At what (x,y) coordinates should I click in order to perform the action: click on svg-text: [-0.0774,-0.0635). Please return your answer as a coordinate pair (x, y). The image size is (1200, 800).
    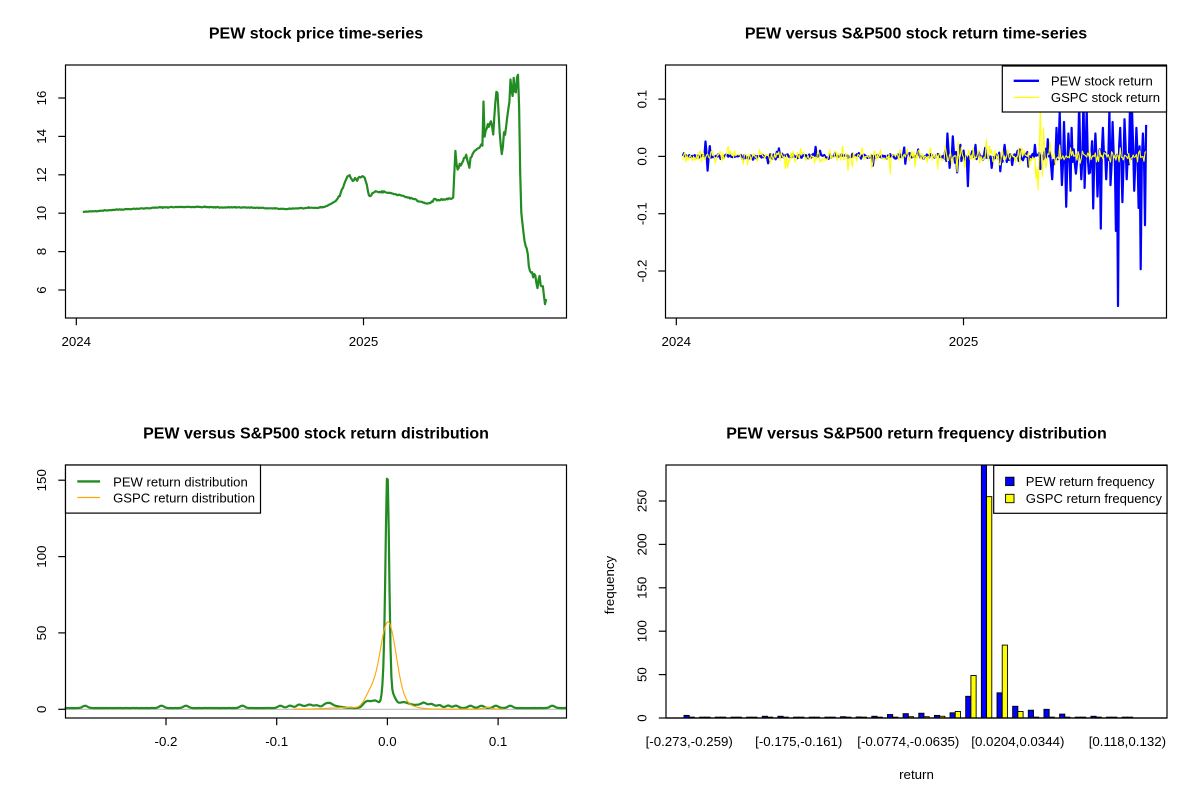
    Looking at the image, I should click on (908, 741).